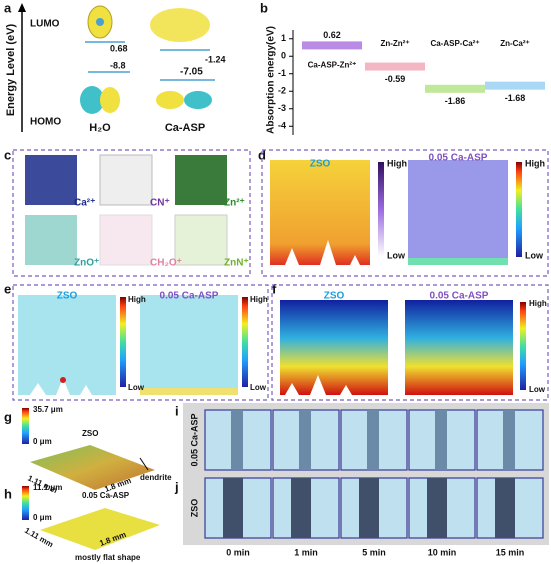  Describe the element at coordinates (84, 203) in the screenshot. I see `species: Ca²⁺` at that location.